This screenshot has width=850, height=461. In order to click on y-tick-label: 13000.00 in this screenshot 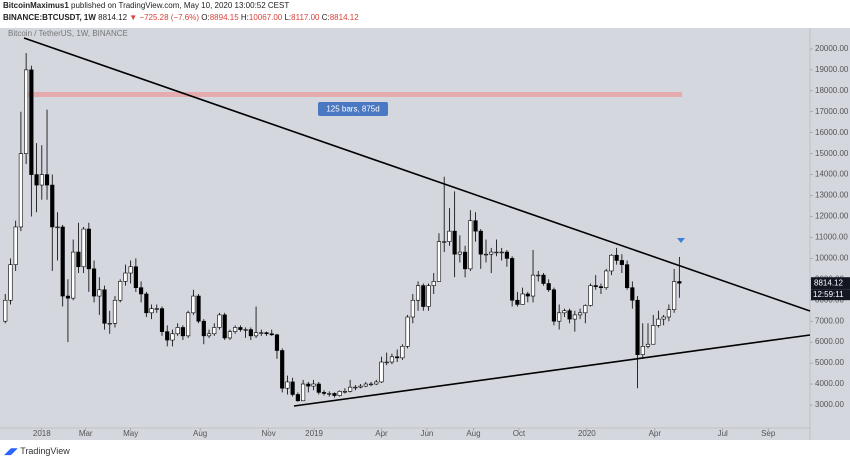, I will do `click(832, 195)`.